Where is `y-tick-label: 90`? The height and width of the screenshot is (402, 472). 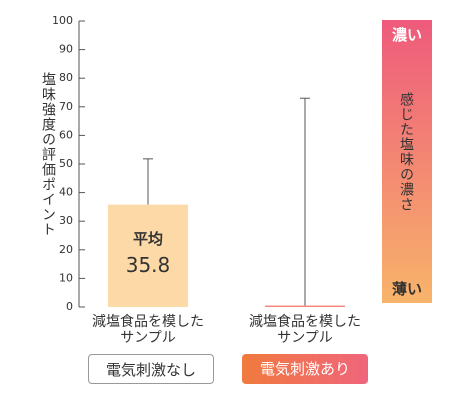 y-tick-label: 90 is located at coordinates (66, 49).